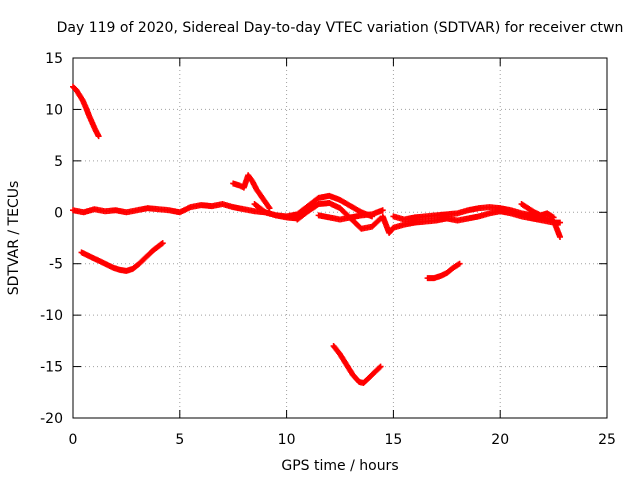 The height and width of the screenshot is (480, 640). I want to click on y-tick-label: 15, so click(54, 59).